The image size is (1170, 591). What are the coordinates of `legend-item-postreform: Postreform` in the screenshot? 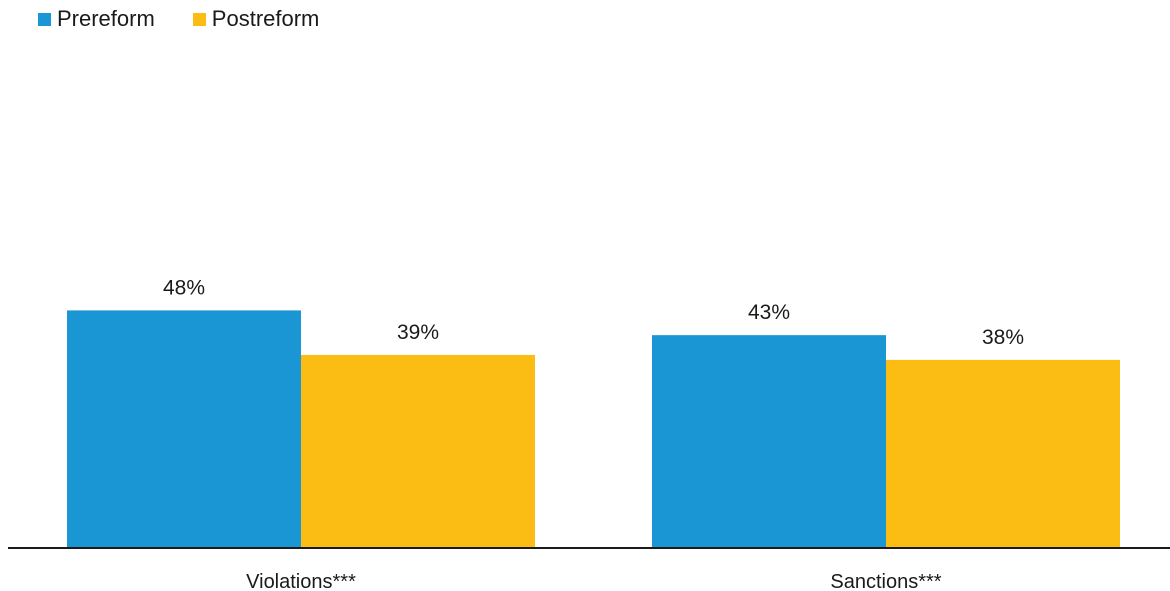 It's located at (256, 19).